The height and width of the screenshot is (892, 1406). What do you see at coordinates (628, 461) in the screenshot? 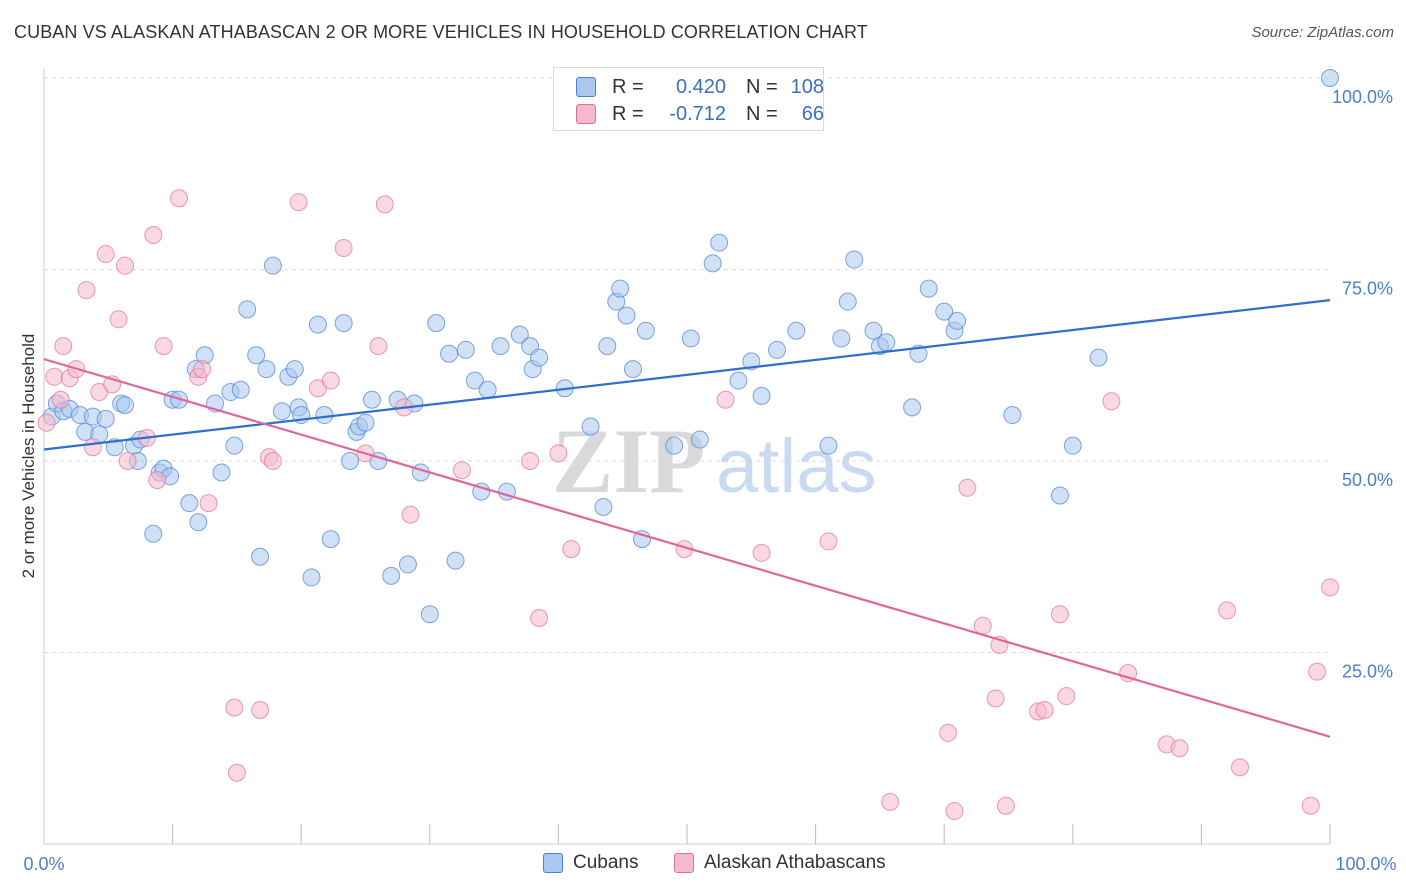
I see `watermark-zip: ZIP` at bounding box center [628, 461].